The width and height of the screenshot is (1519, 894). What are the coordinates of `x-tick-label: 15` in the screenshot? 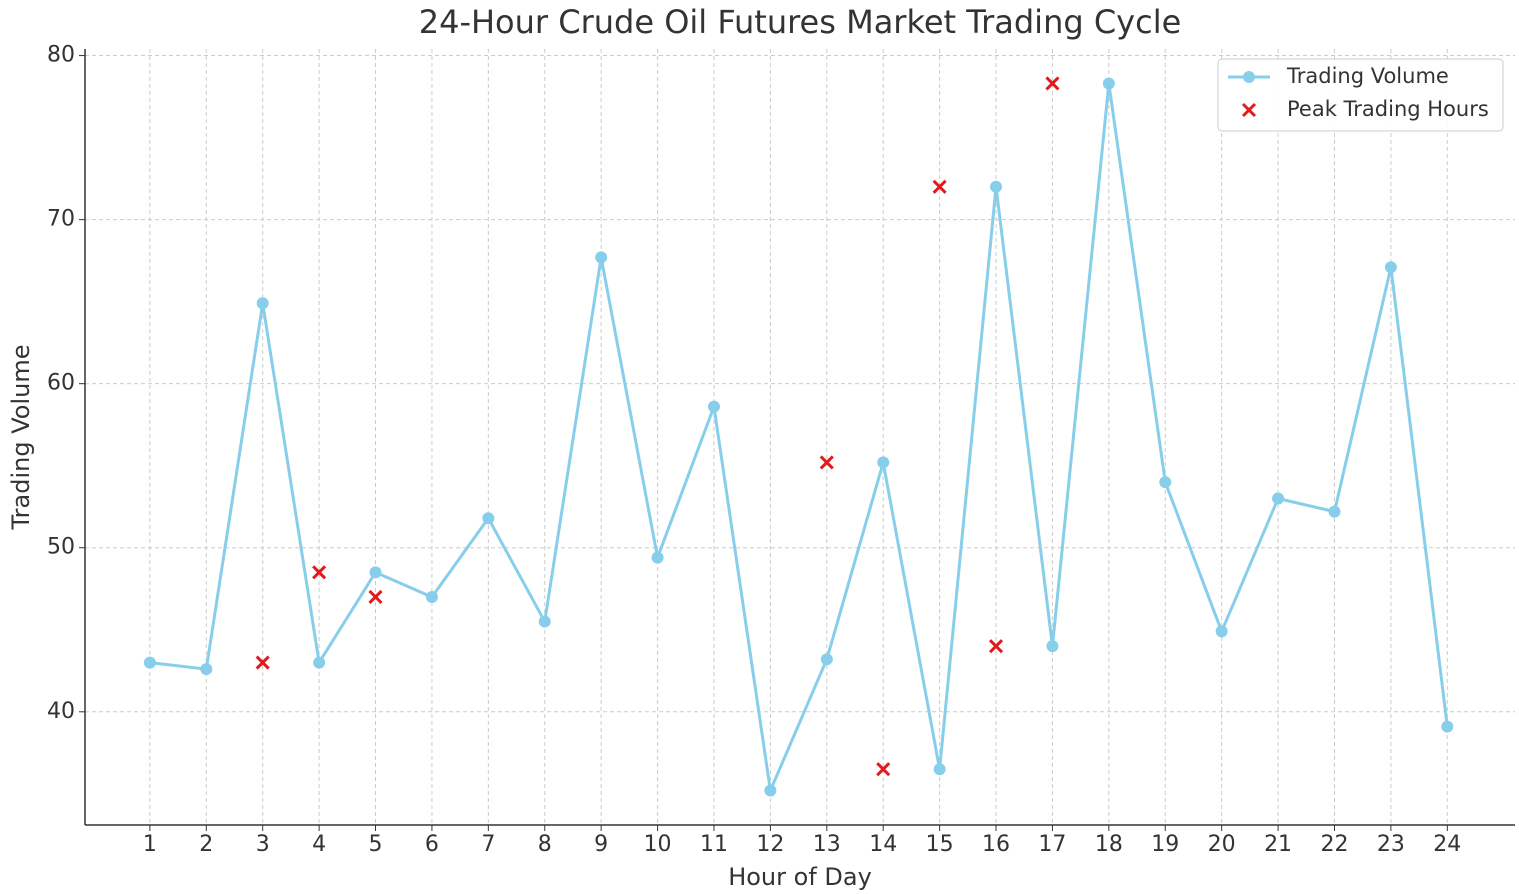 It's located at (940, 844).